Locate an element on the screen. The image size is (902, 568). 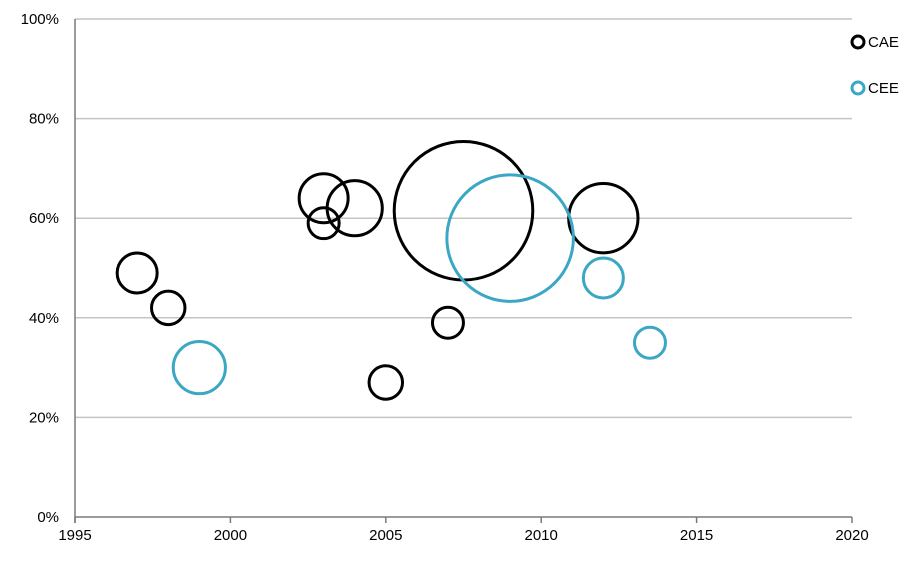
y-tick-label: 80% is located at coordinates (44, 119).